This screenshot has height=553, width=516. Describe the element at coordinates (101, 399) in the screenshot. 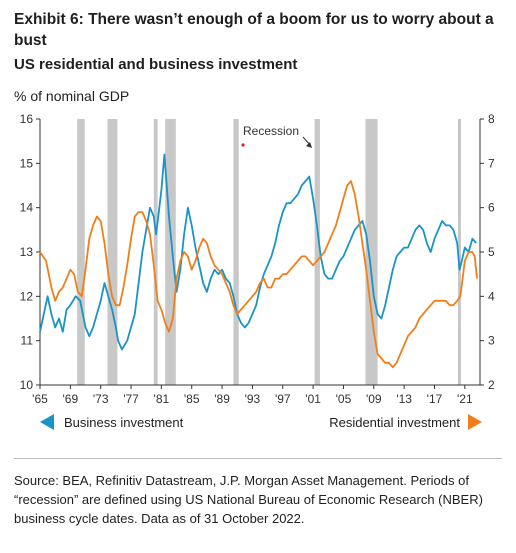

I see `x-tick-label: '73` at that location.